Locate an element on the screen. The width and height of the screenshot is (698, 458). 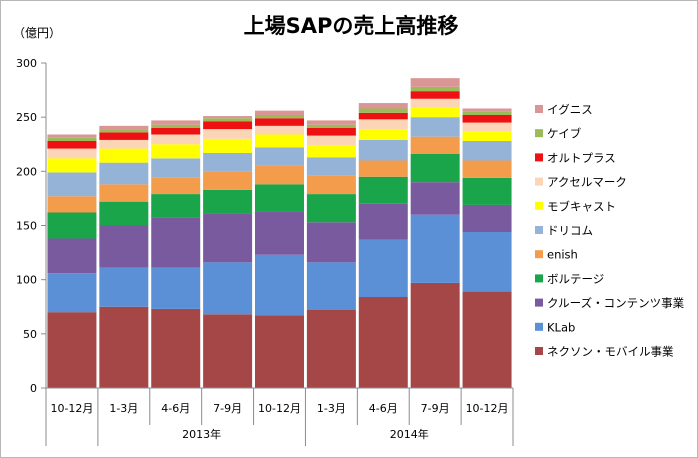
legend-item: クルーズ・コンテンツ事業 is located at coordinates (610, 303).